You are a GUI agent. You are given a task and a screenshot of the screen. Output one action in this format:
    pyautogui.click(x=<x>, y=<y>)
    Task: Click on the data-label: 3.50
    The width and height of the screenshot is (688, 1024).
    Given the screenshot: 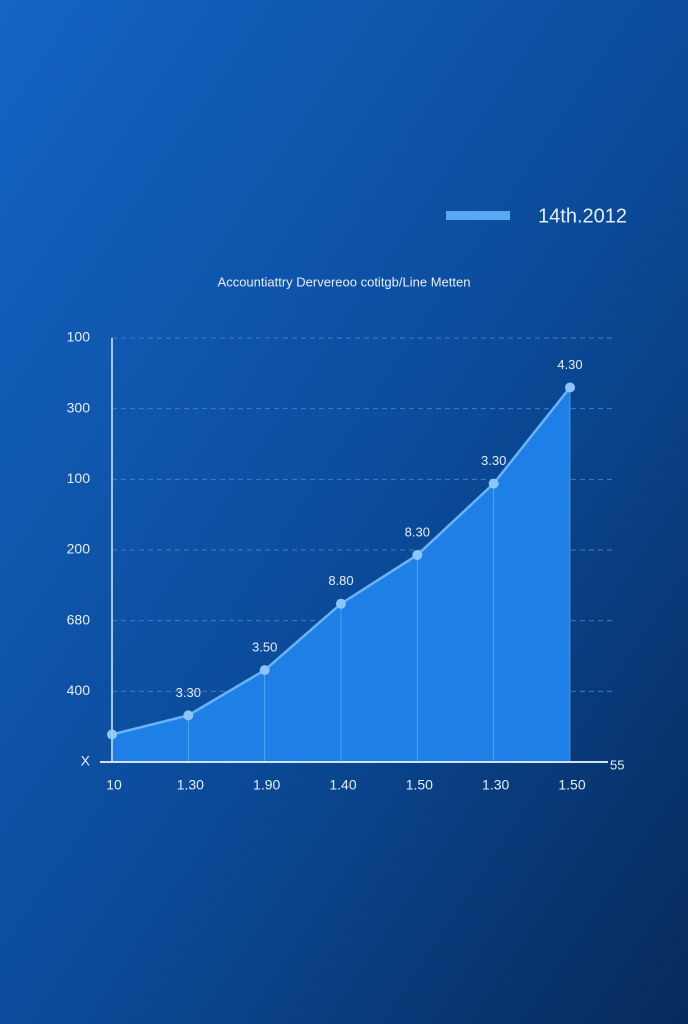 What is the action you would take?
    pyautogui.click(x=264, y=647)
    